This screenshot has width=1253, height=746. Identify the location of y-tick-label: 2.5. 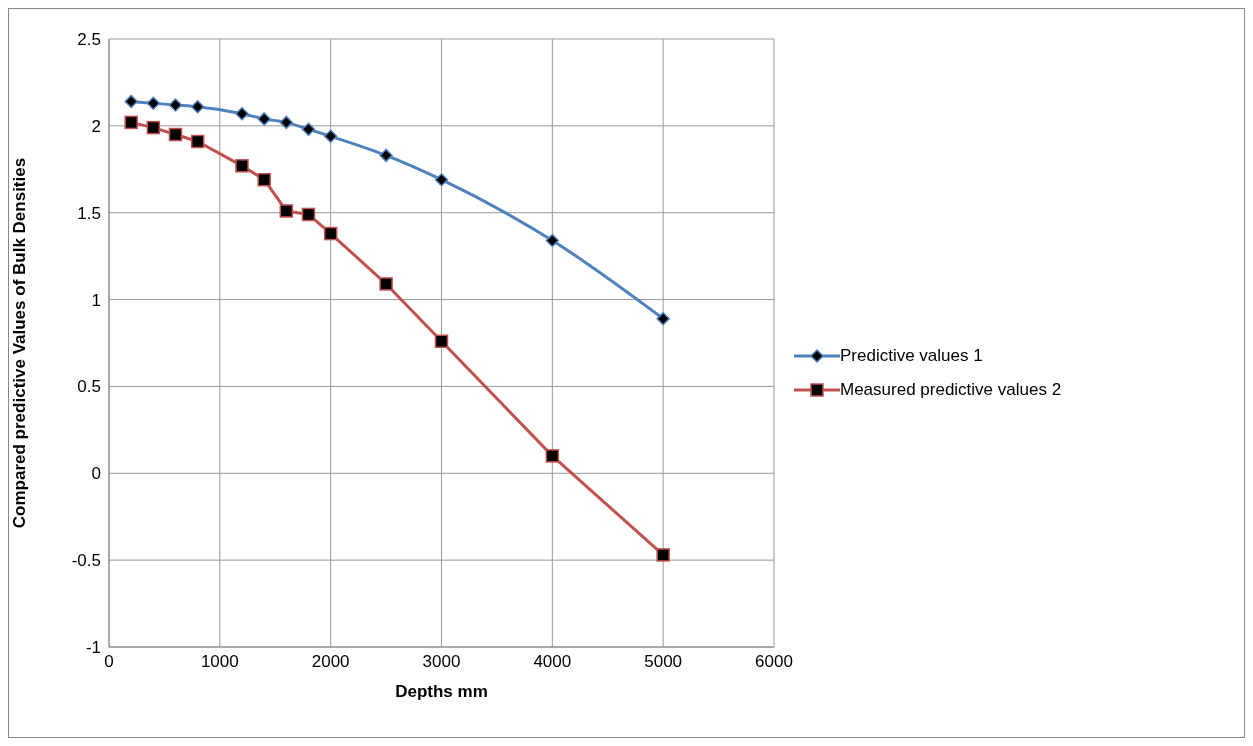
(89, 40).